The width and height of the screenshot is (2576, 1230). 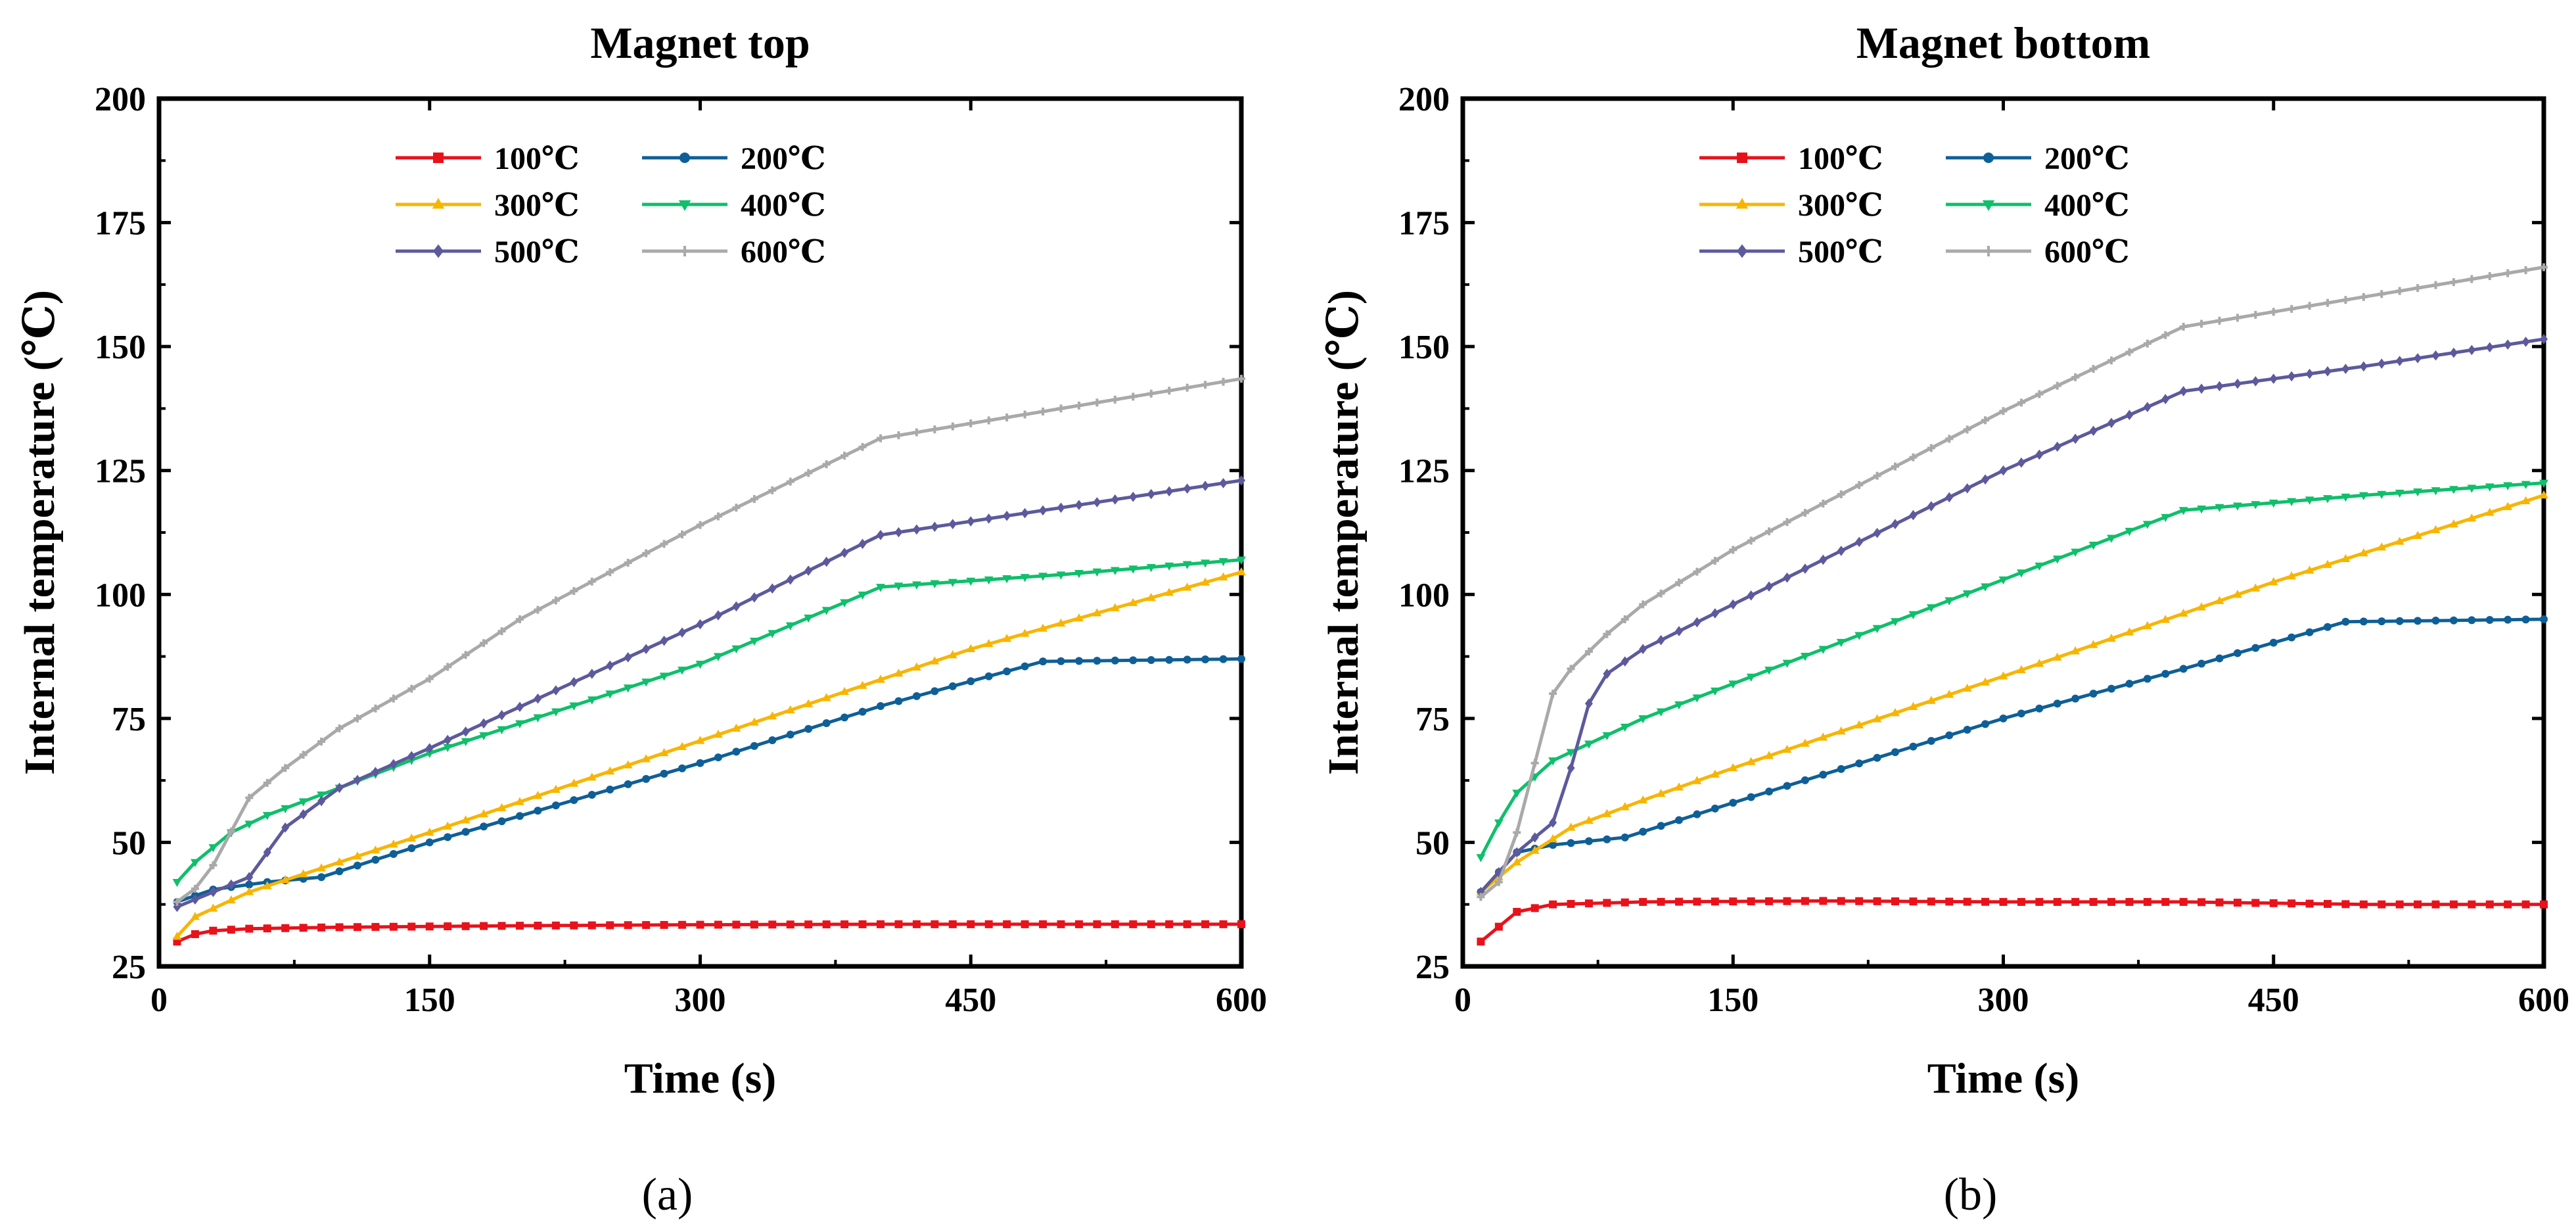 I want to click on legend-label: 300℃, so click(x=537, y=206).